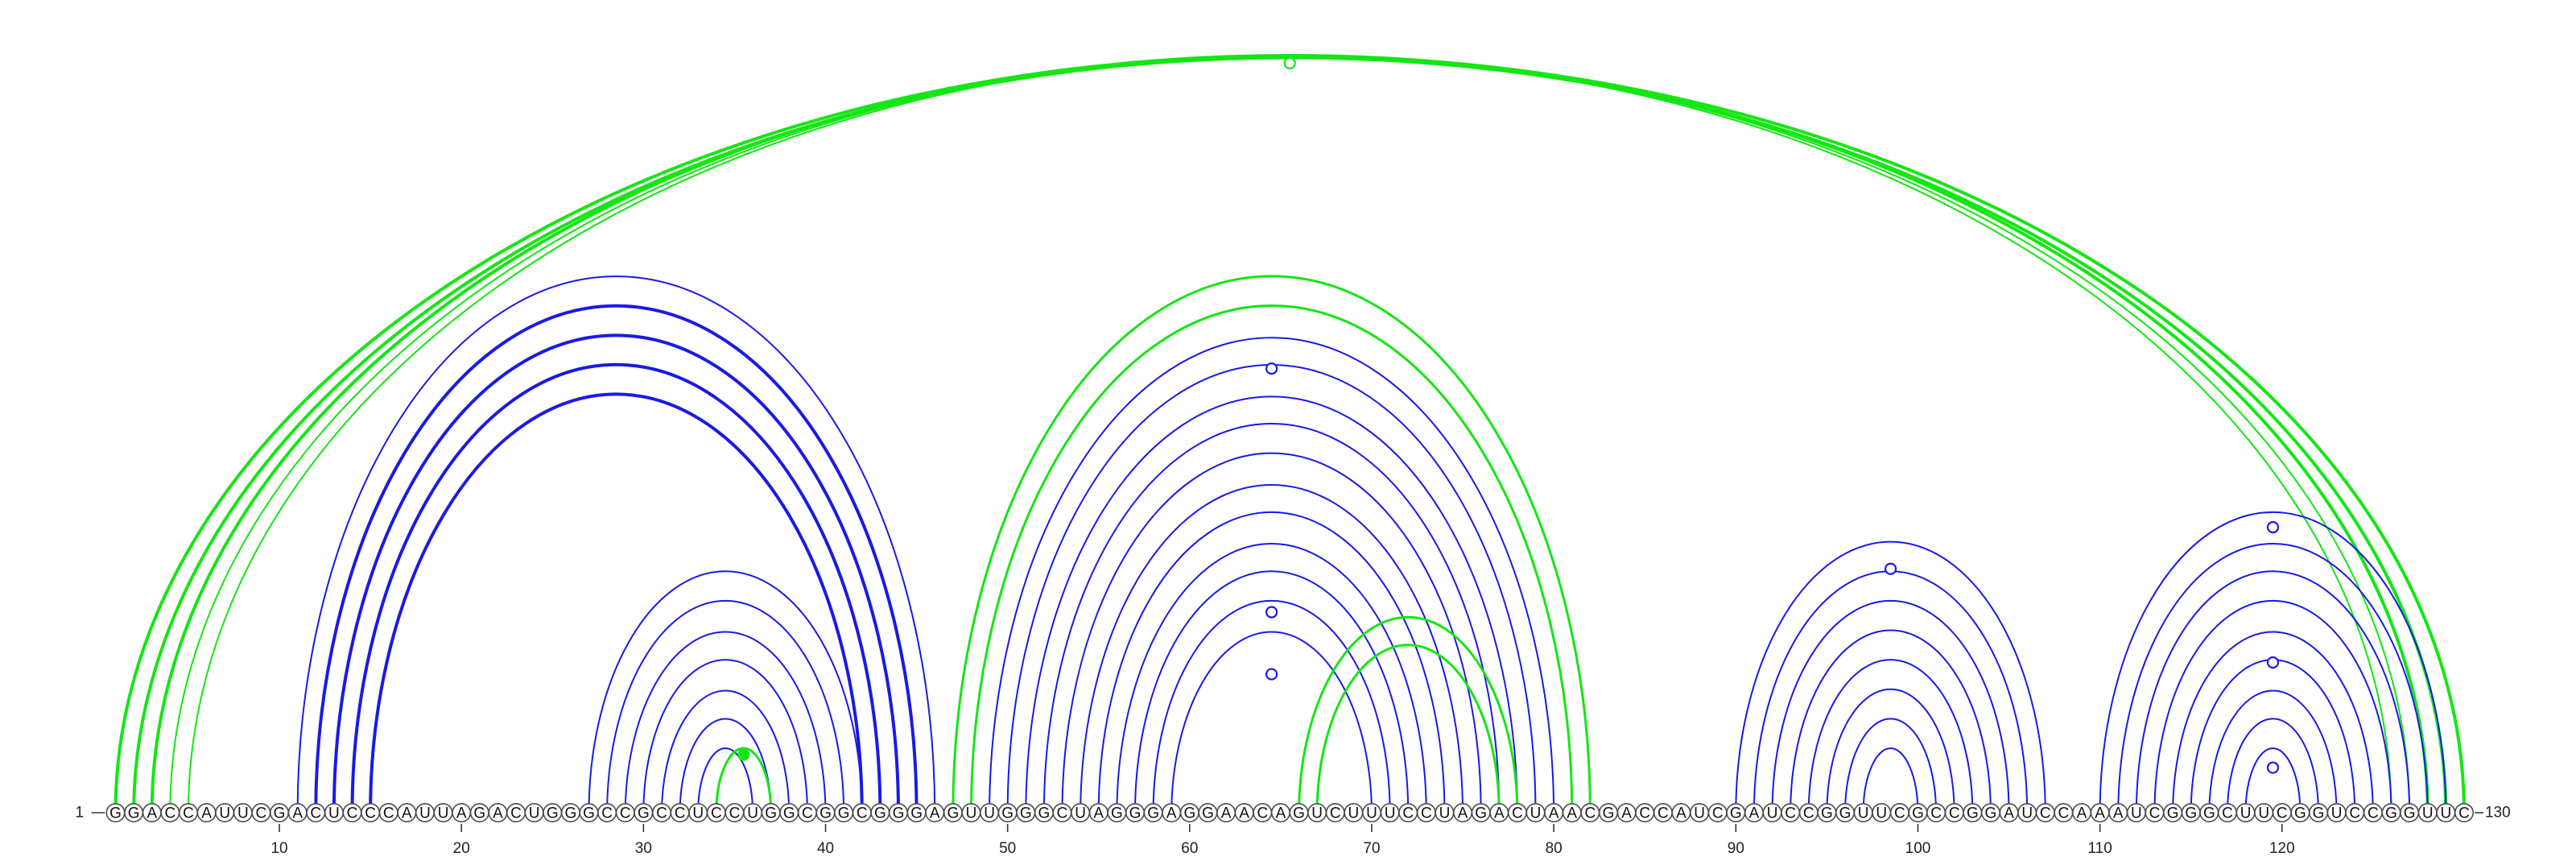 The width and height of the screenshot is (2576, 857). I want to click on nucleotide-52: G, so click(1044, 812).